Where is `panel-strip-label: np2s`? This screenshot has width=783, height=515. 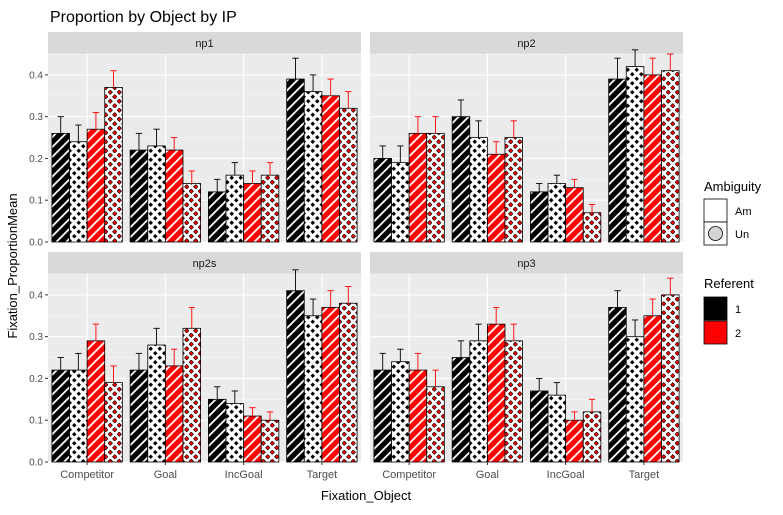
panel-strip-label: np2s is located at coordinates (205, 264).